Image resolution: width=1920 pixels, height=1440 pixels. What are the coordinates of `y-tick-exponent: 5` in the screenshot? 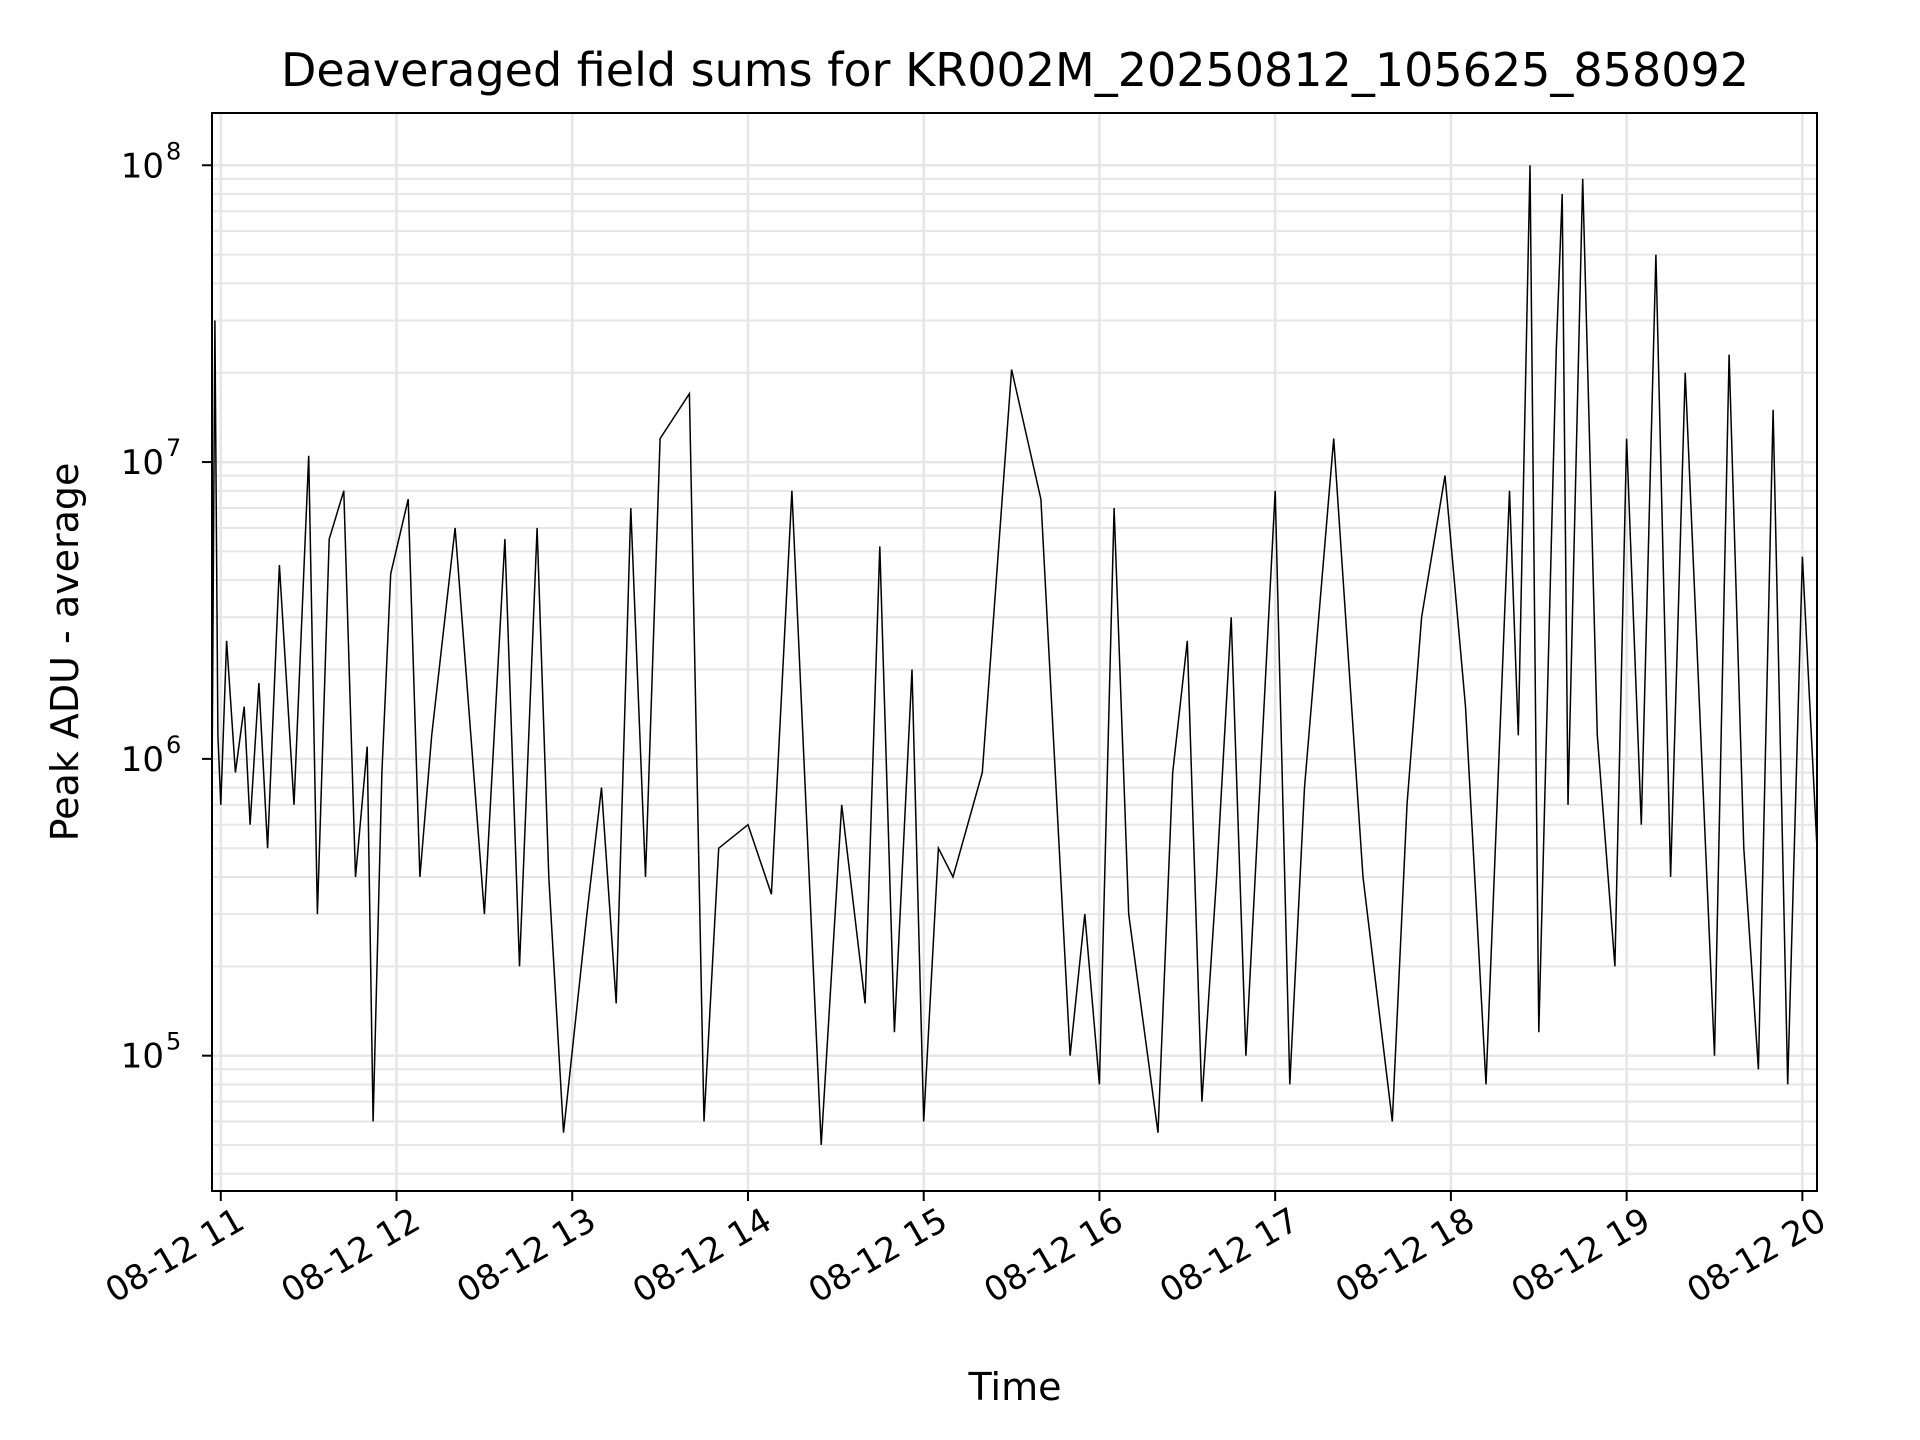 It's located at (173, 1042).